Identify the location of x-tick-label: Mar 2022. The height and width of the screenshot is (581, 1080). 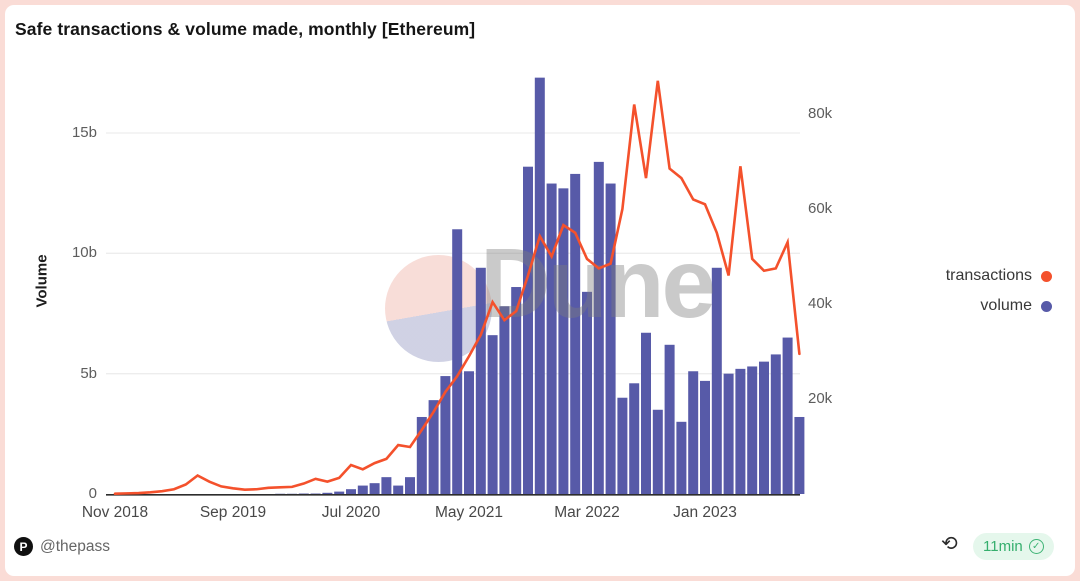
(587, 512).